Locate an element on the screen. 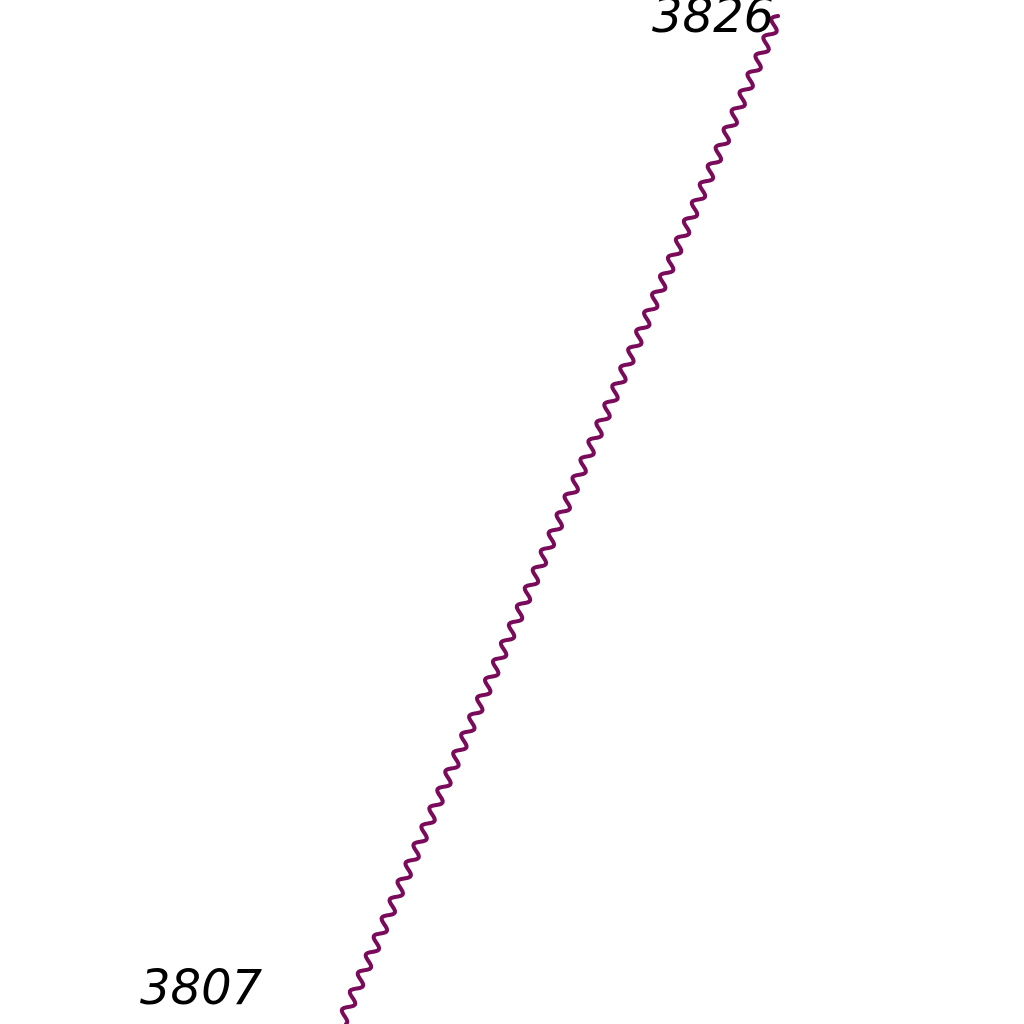  map-label-3826: 3826 is located at coordinates (713, 22).